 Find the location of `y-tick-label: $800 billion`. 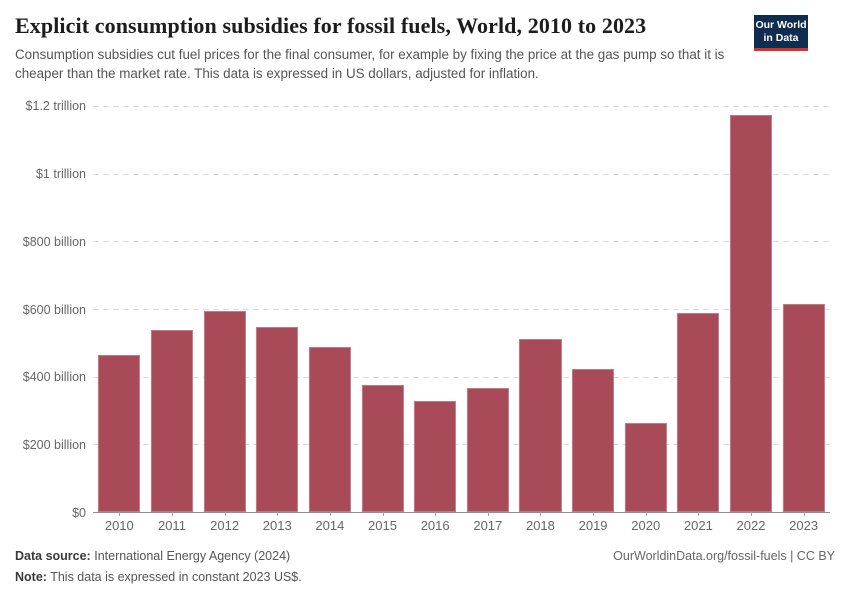

y-tick-label: $800 billion is located at coordinates (54, 241).